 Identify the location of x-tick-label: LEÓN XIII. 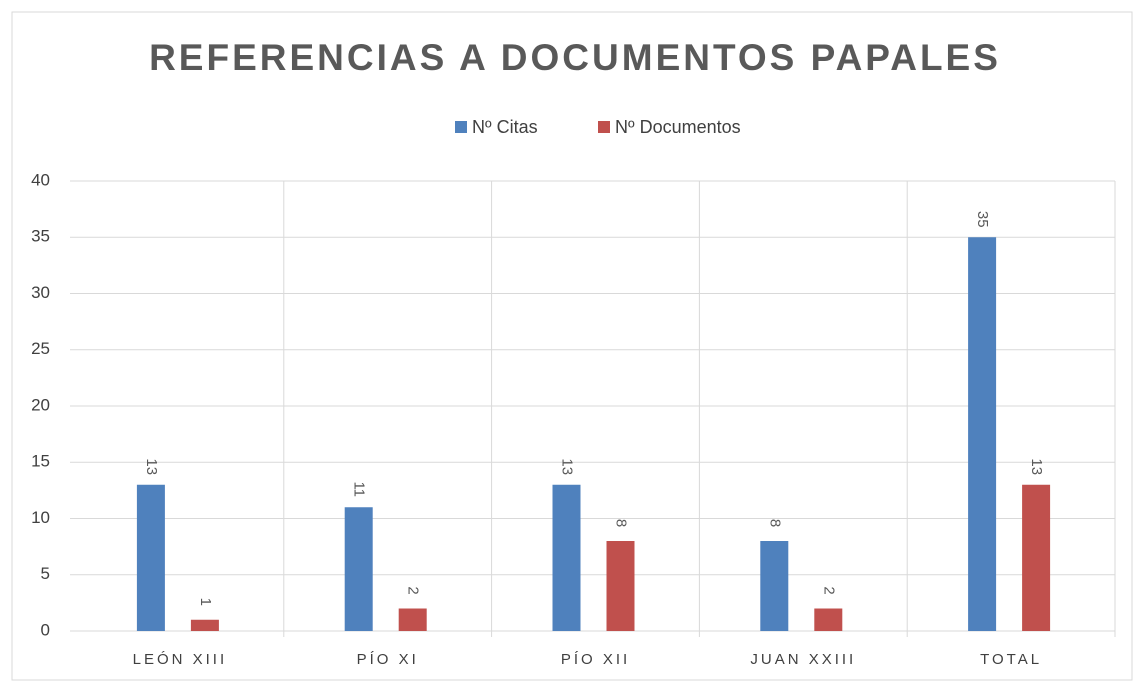
(180, 659).